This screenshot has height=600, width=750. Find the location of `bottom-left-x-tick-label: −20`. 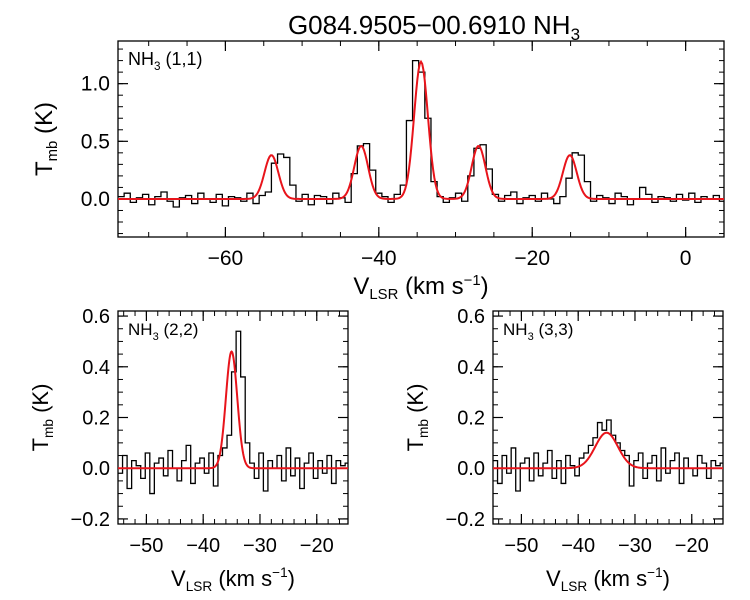

bottom-left-x-tick-label: −20 is located at coordinates (317, 546).